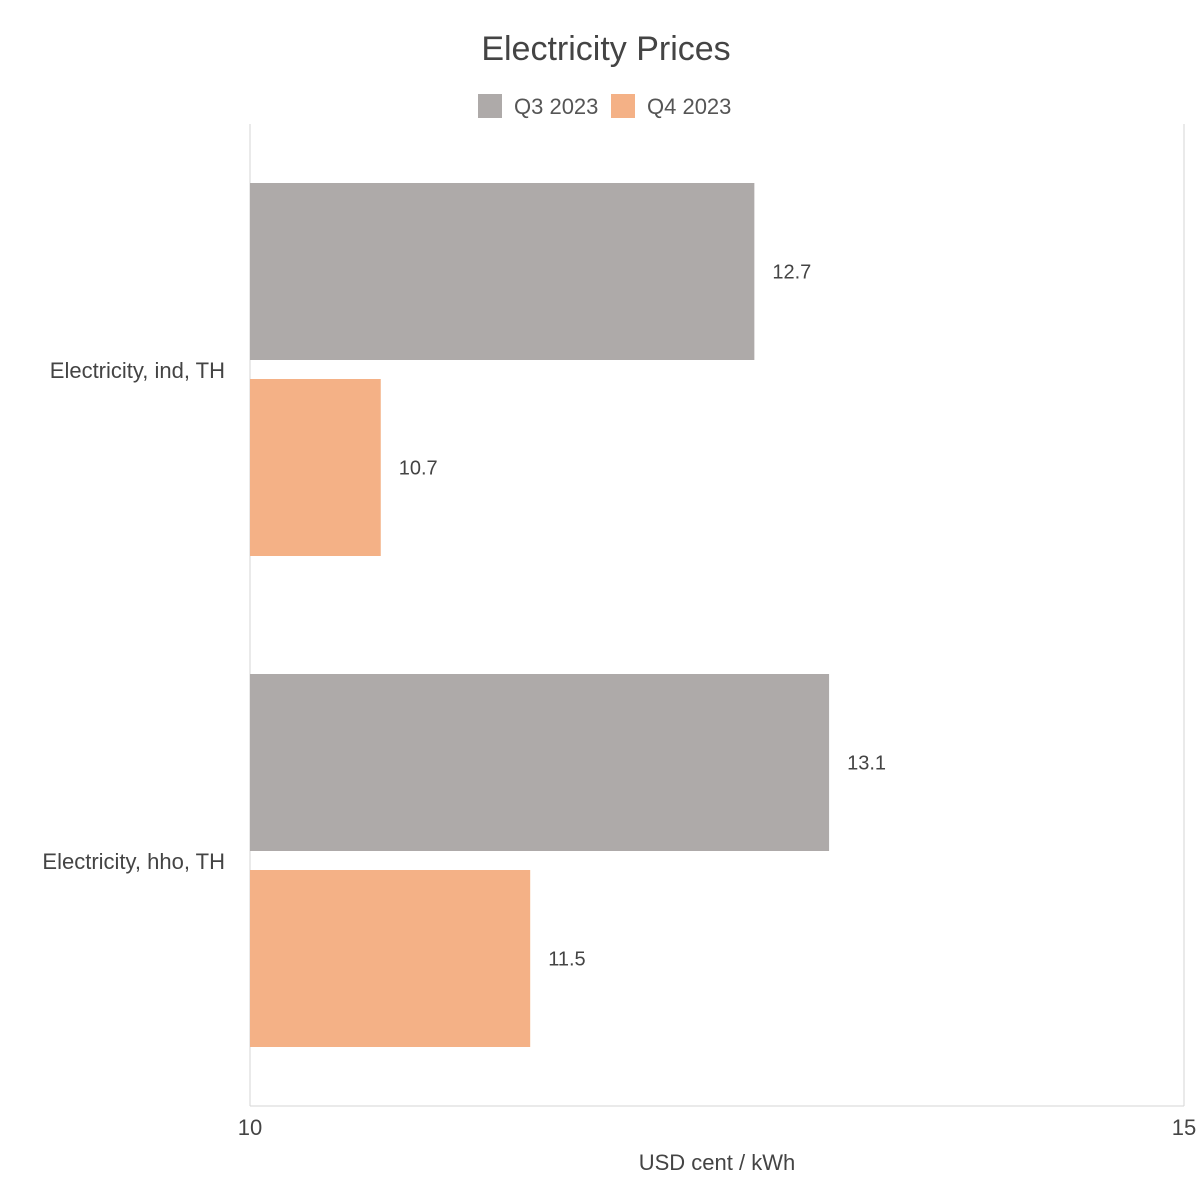 The width and height of the screenshot is (1200, 1200). Describe the element at coordinates (418, 469) in the screenshot. I see `data-label-ind-q4-2023: 10.7` at that location.